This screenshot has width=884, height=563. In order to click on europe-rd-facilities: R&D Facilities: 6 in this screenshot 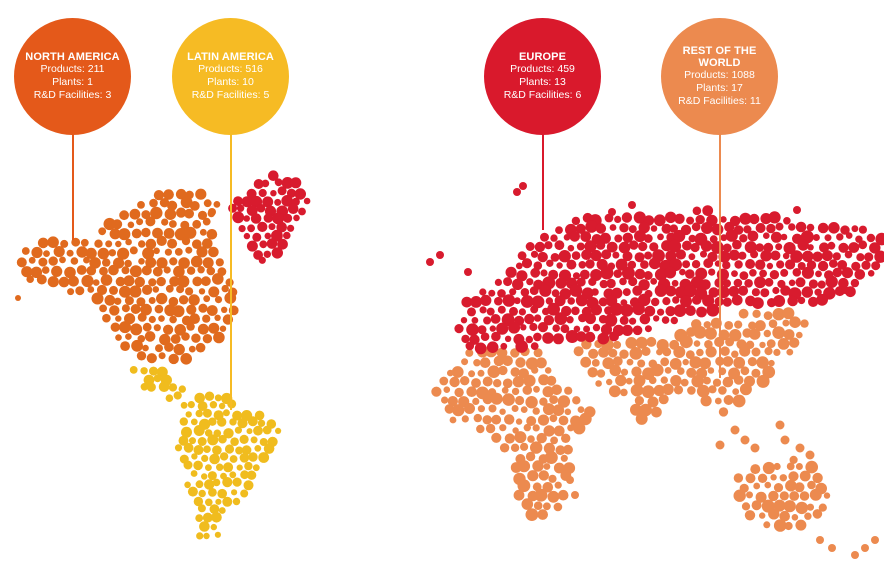, I will do `click(542, 95)`.